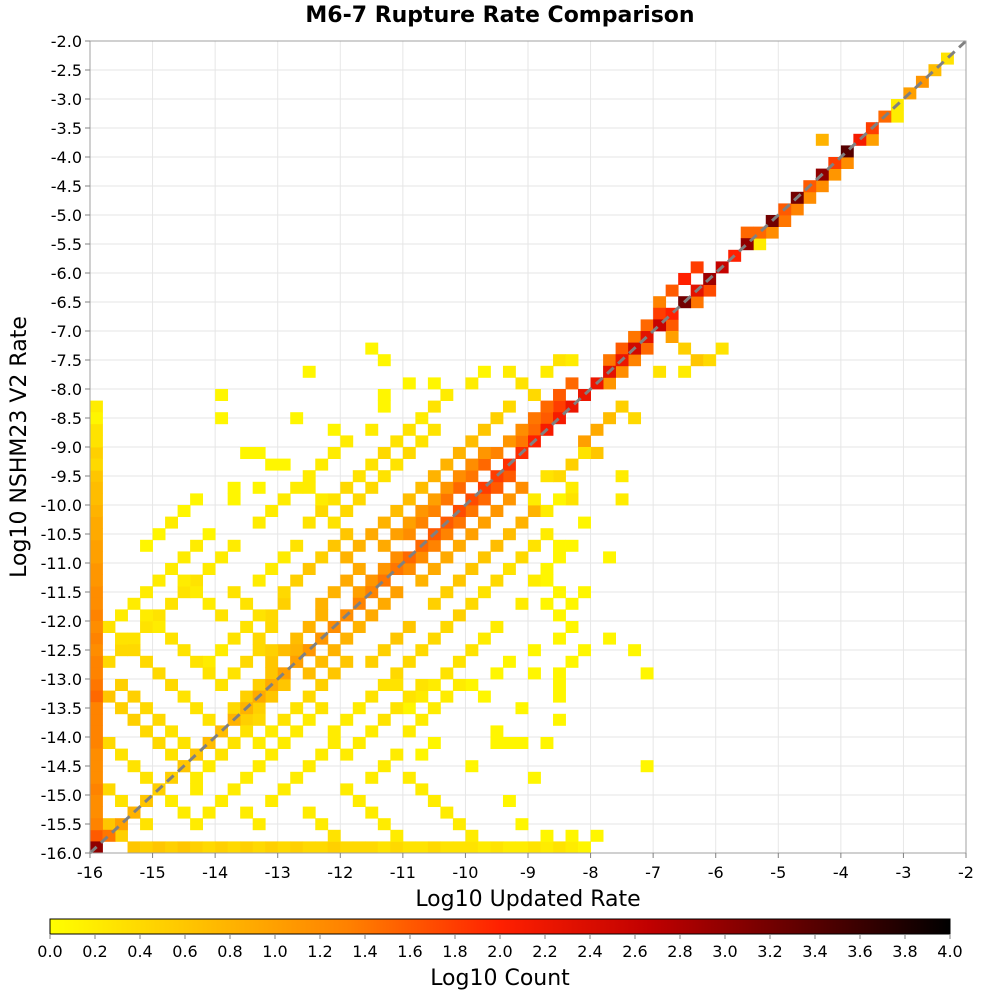  I want to click on x-tick-label: -3, so click(903, 872).